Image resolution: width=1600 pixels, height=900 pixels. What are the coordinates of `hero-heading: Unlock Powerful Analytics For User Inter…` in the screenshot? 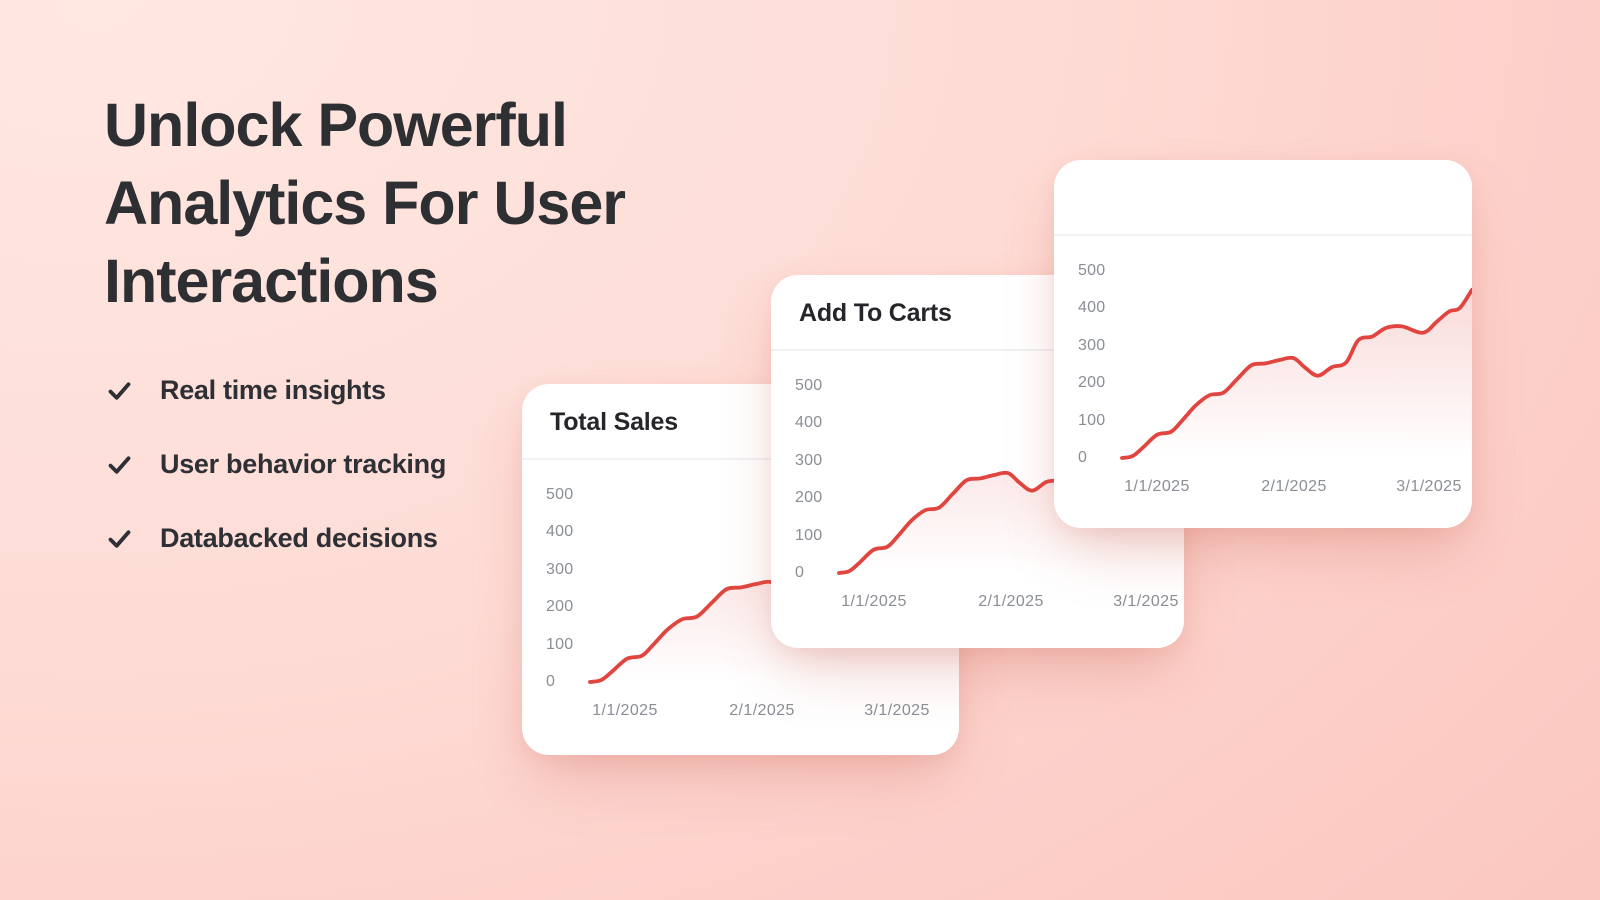 It's located at (365, 203).